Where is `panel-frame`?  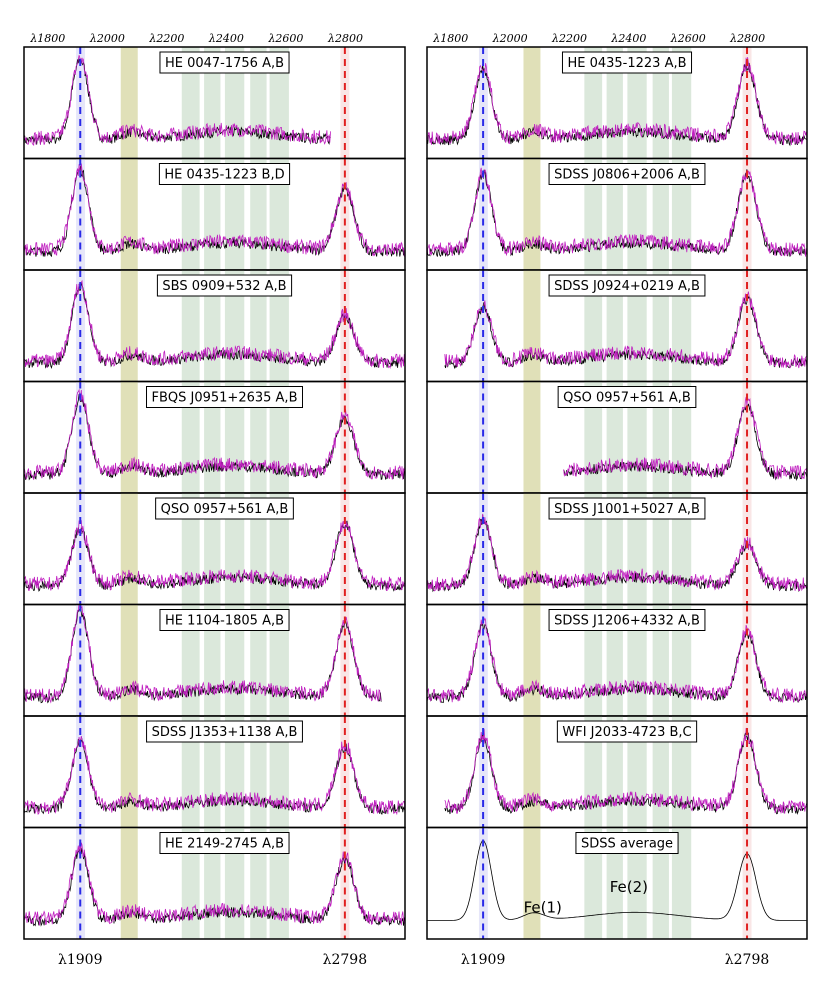 panel-frame is located at coordinates (617, 883).